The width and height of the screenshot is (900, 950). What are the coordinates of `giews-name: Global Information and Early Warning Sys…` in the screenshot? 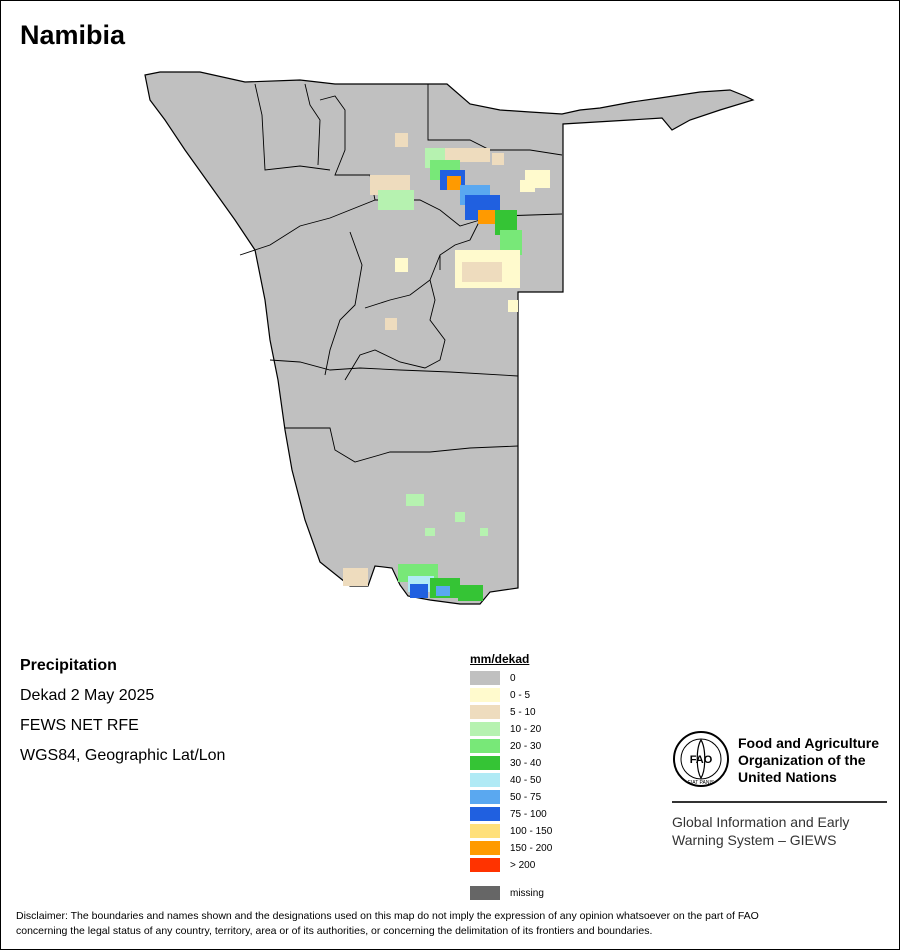 It's located at (760, 831).